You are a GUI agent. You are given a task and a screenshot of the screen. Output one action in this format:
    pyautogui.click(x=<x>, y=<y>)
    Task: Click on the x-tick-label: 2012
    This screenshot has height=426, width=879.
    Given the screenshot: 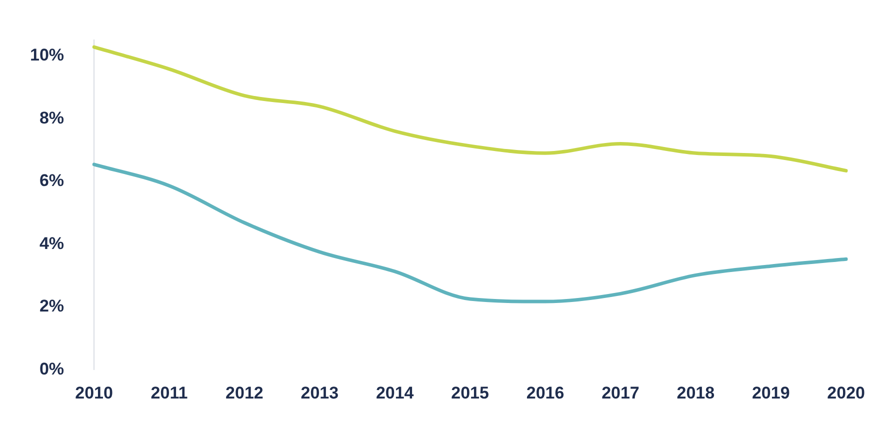 What is the action you would take?
    pyautogui.click(x=245, y=392)
    